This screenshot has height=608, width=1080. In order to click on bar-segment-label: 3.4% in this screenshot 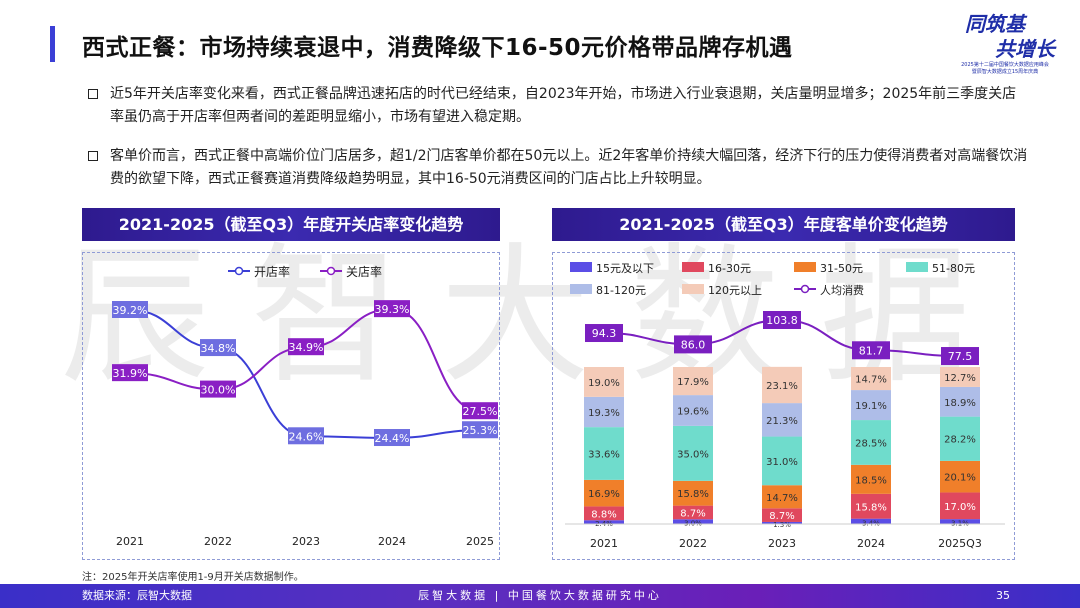, I will do `click(871, 523)`.